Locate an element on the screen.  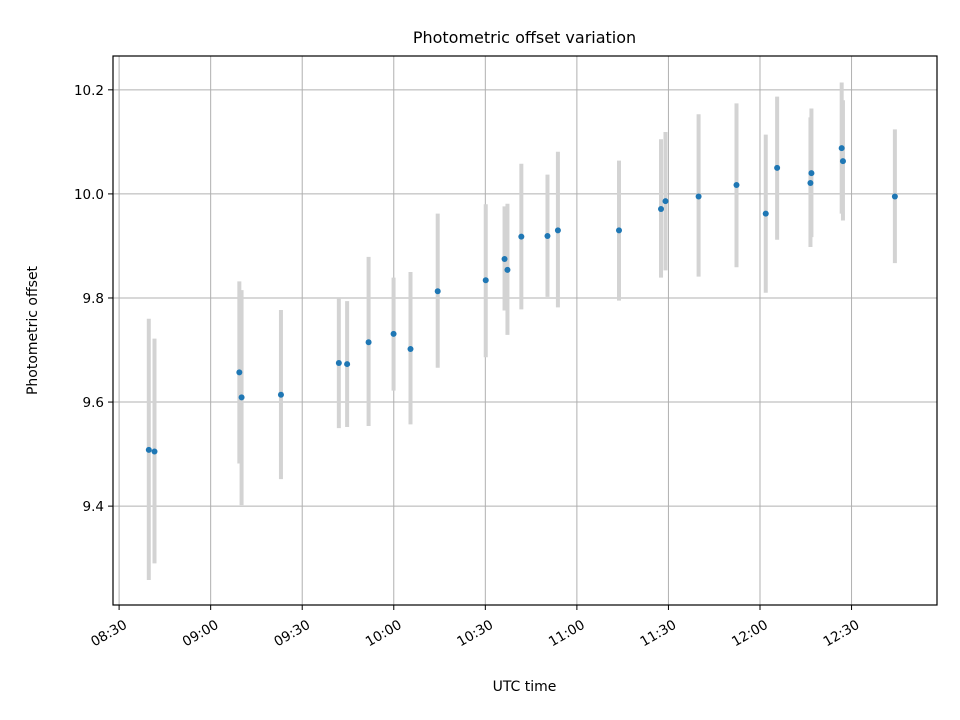
x-tick-label: 11:00 is located at coordinates (567, 633).